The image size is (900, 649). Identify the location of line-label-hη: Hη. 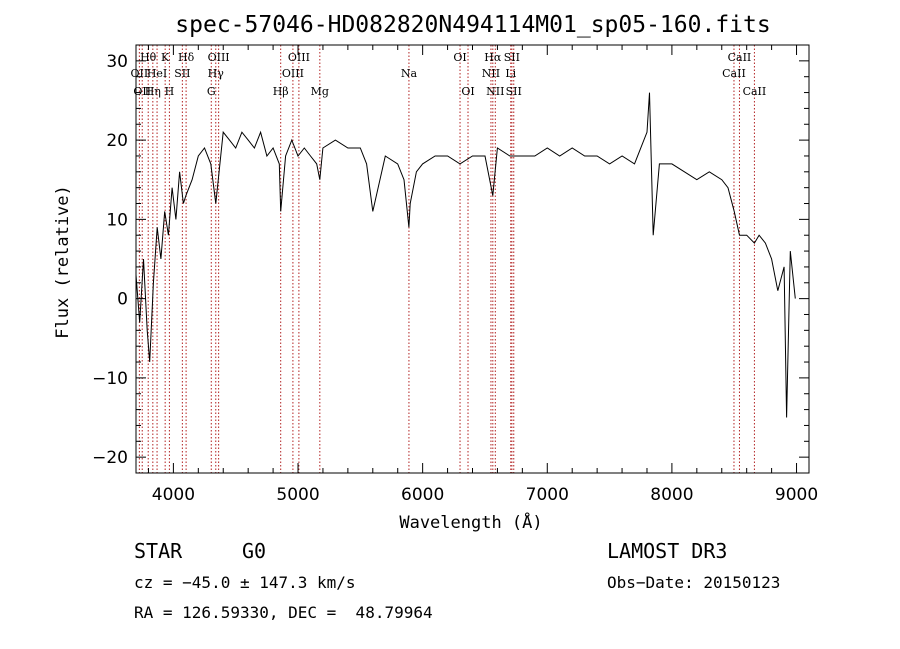
(153, 91).